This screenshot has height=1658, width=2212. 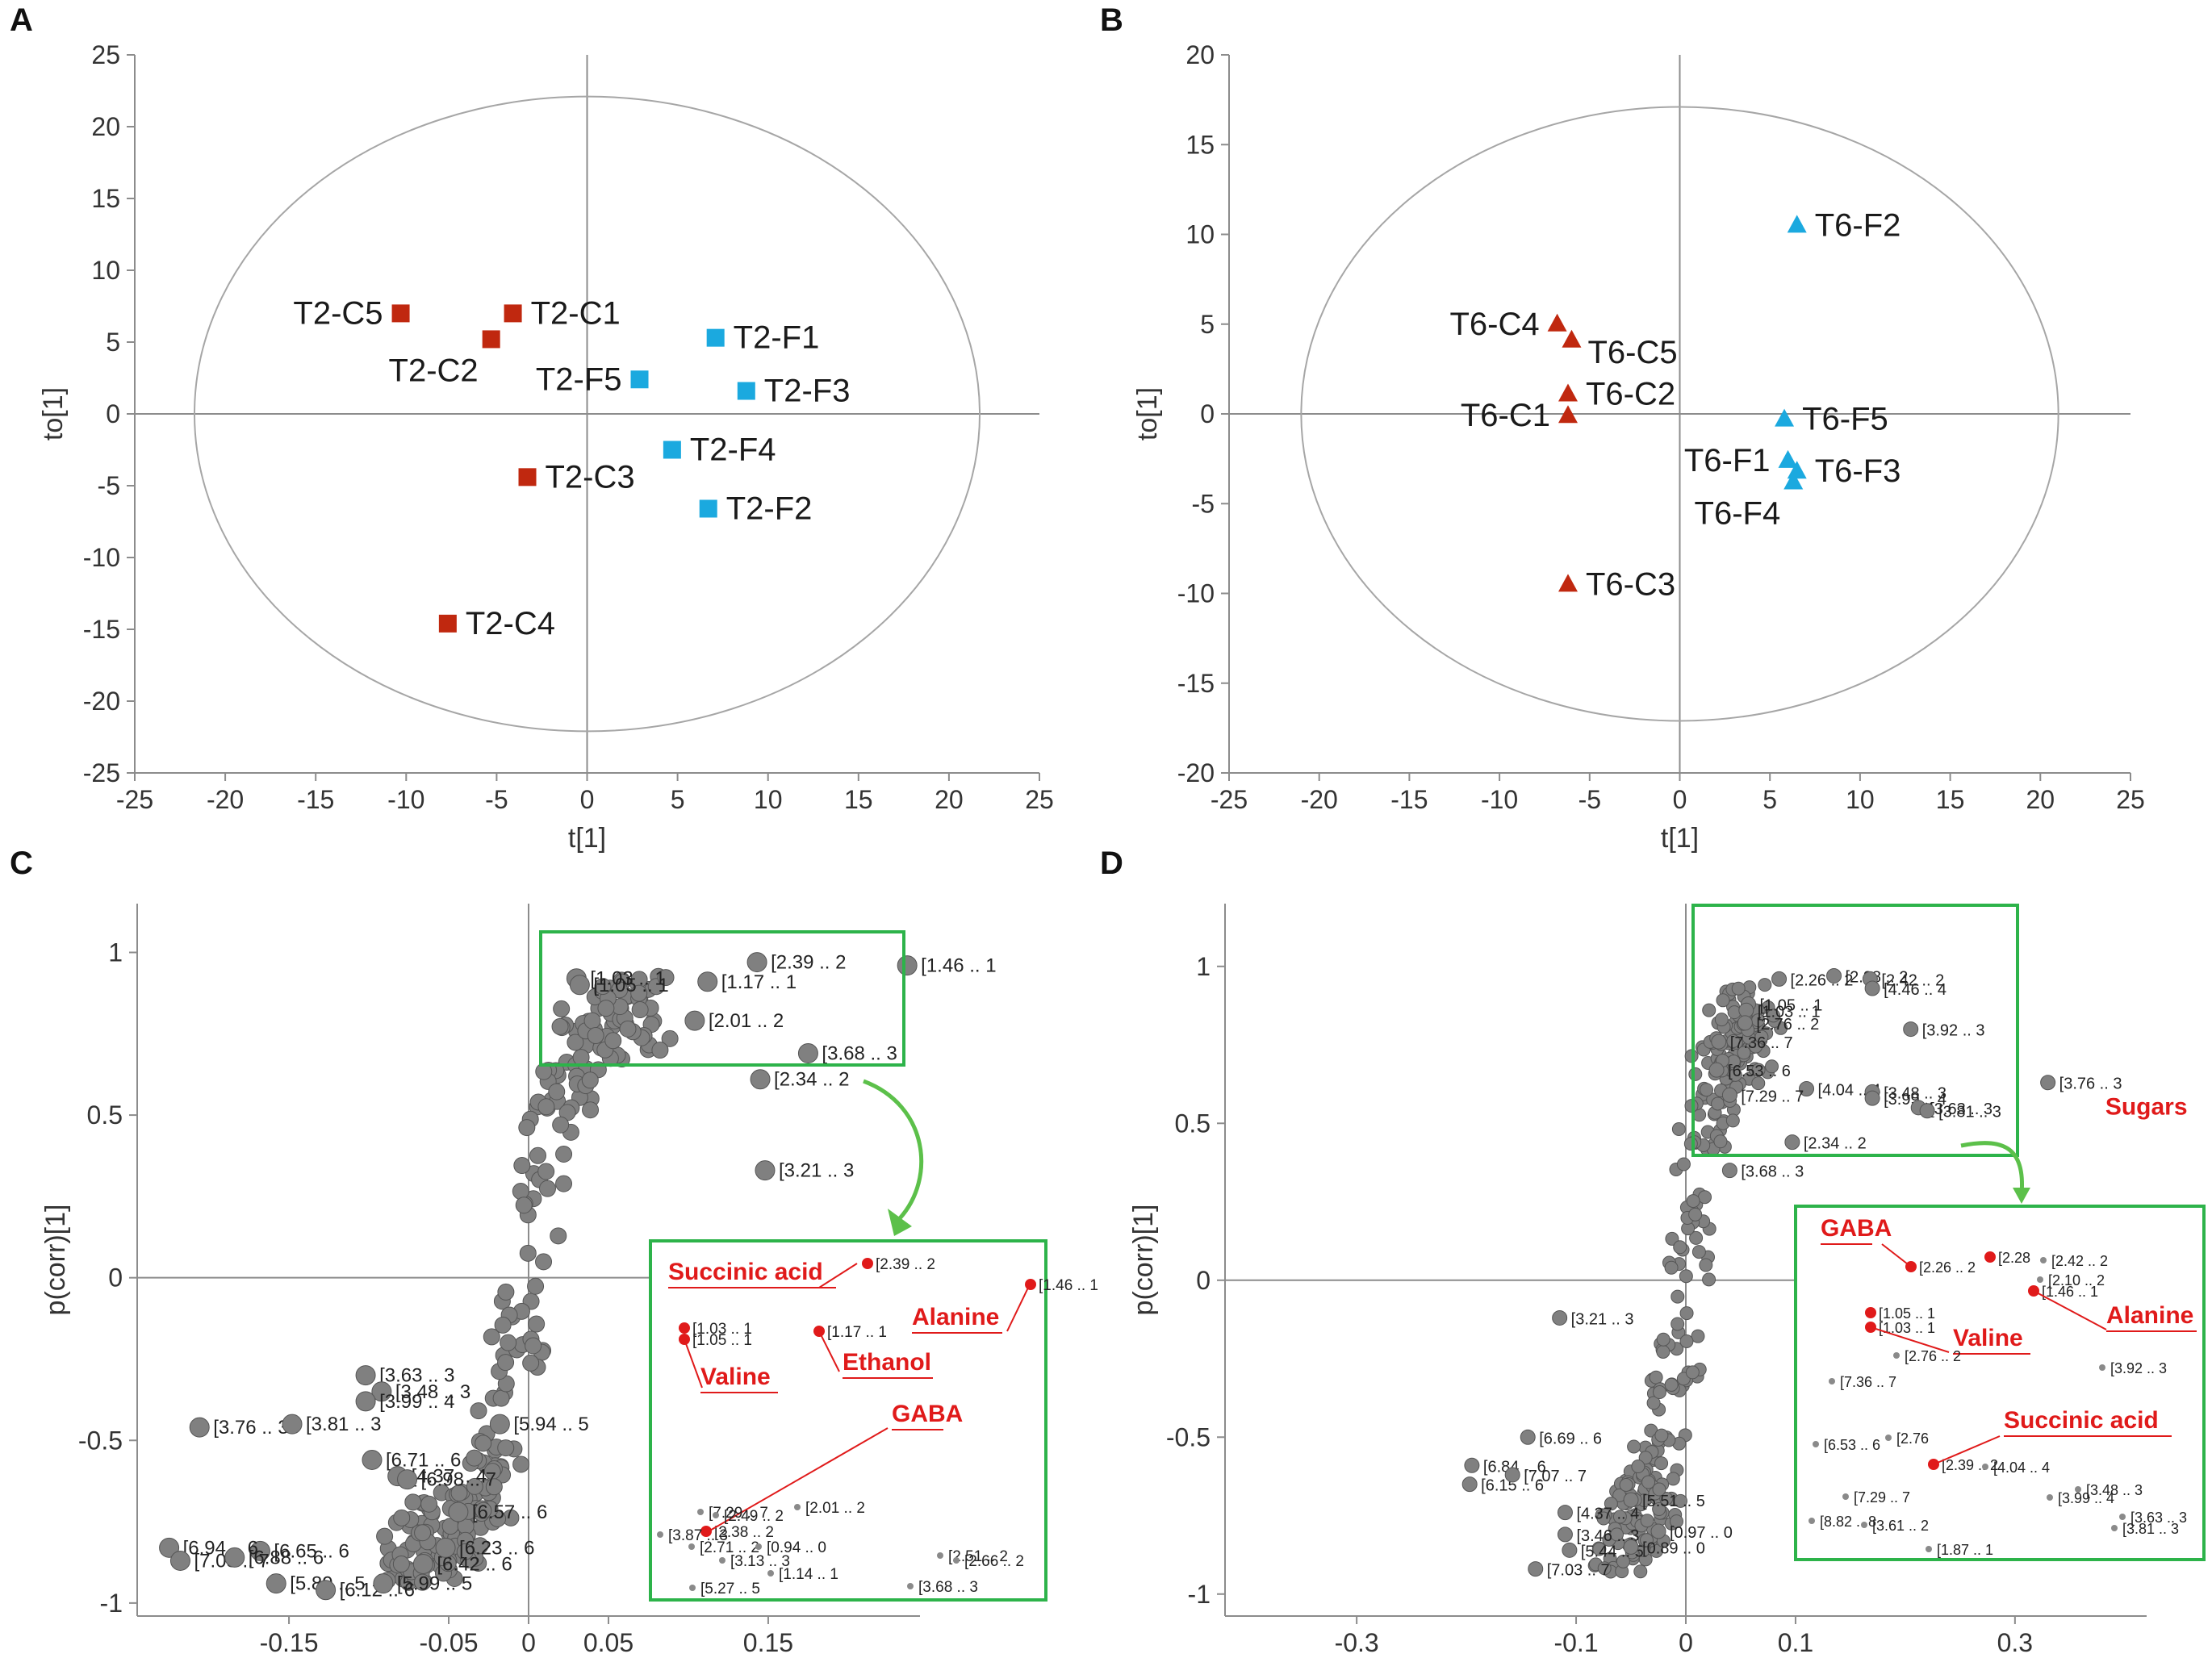 I want to click on inset-point-label: [3.81 .. 3, so click(x=2150, y=1529).